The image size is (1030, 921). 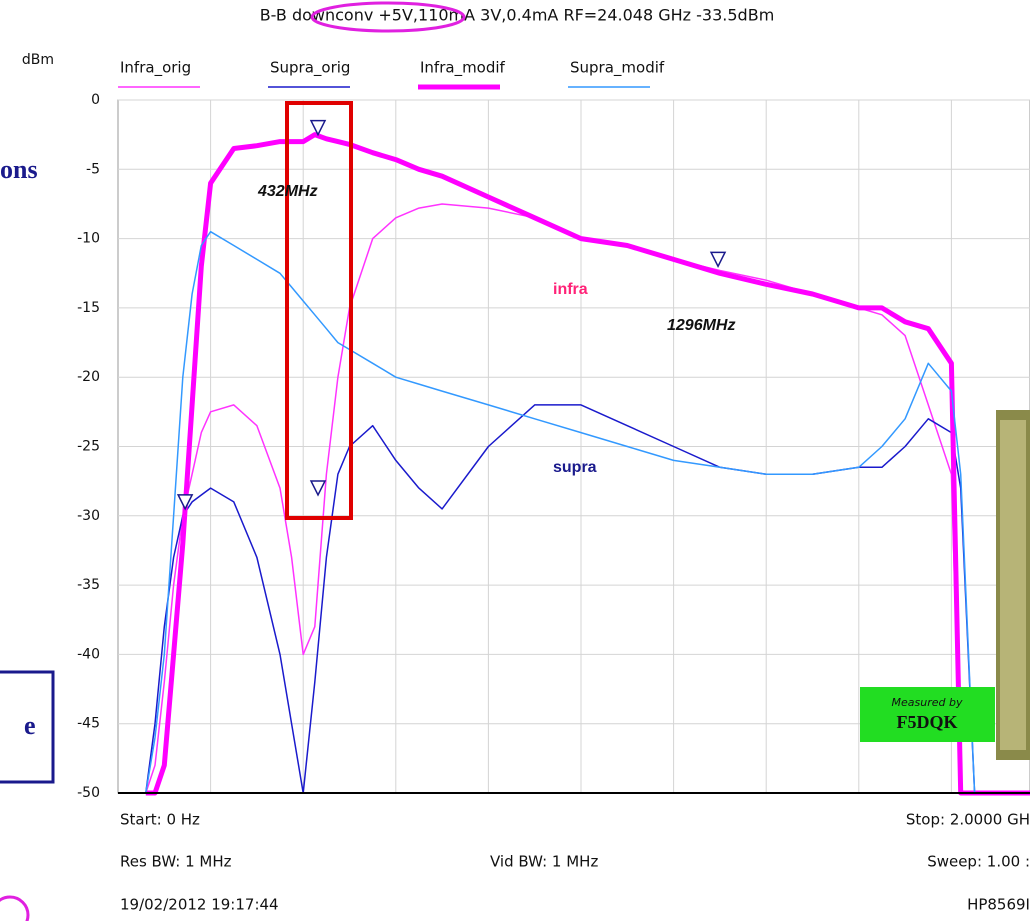 I want to click on annotation: supra, so click(x=575, y=467).